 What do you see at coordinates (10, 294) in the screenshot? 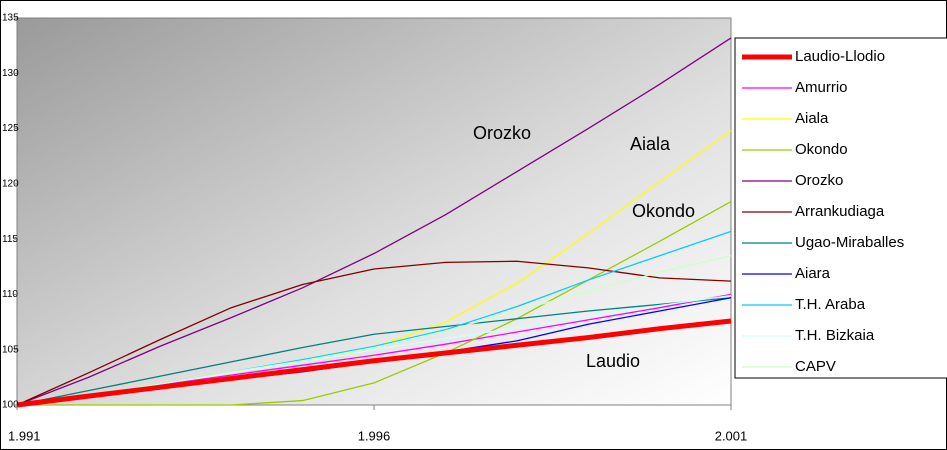
I see `y-tick-label: 110` at bounding box center [10, 294].